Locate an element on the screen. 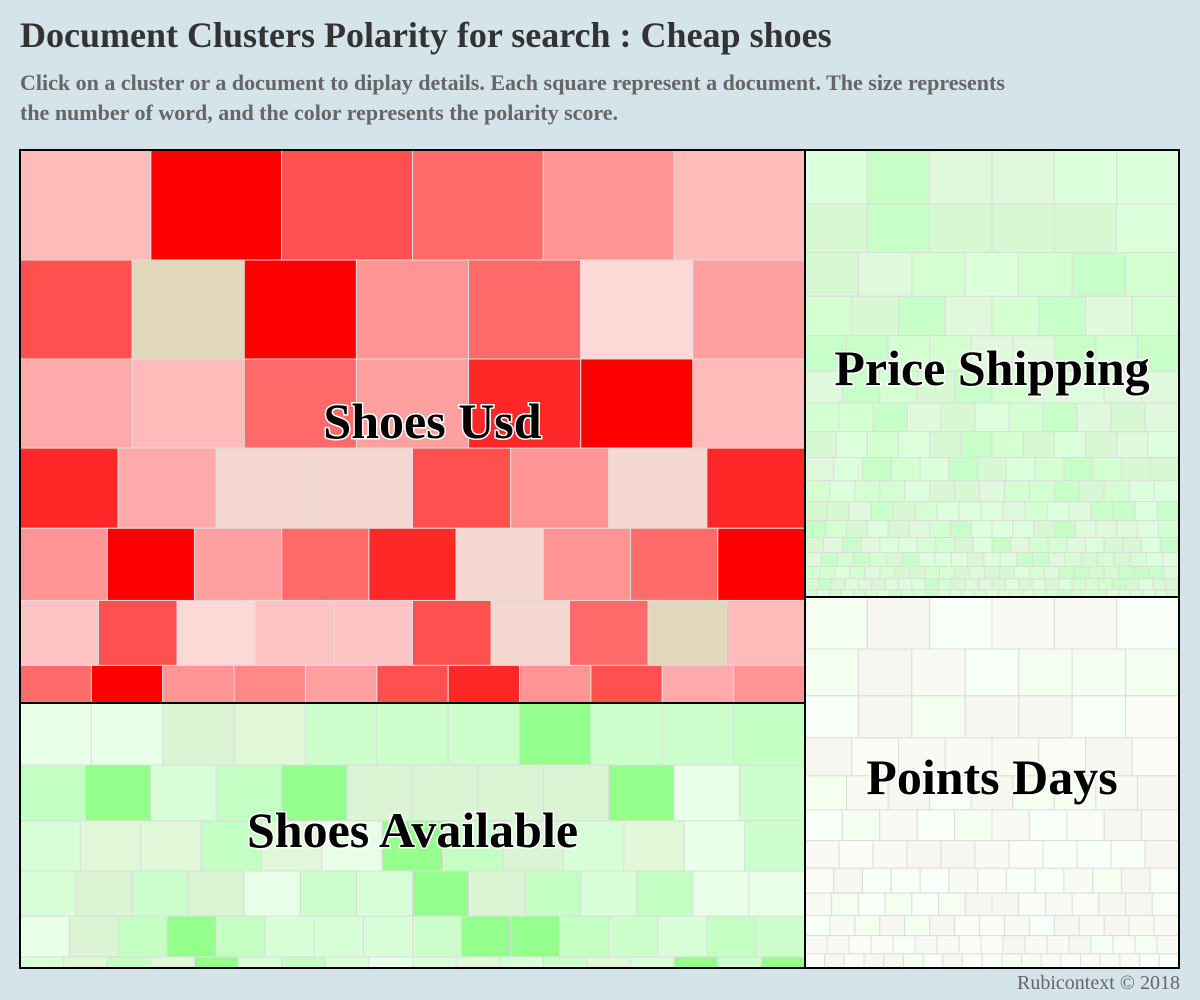 The width and height of the screenshot is (1200, 1000). cluster-label: Price Shipping is located at coordinates (992, 367).